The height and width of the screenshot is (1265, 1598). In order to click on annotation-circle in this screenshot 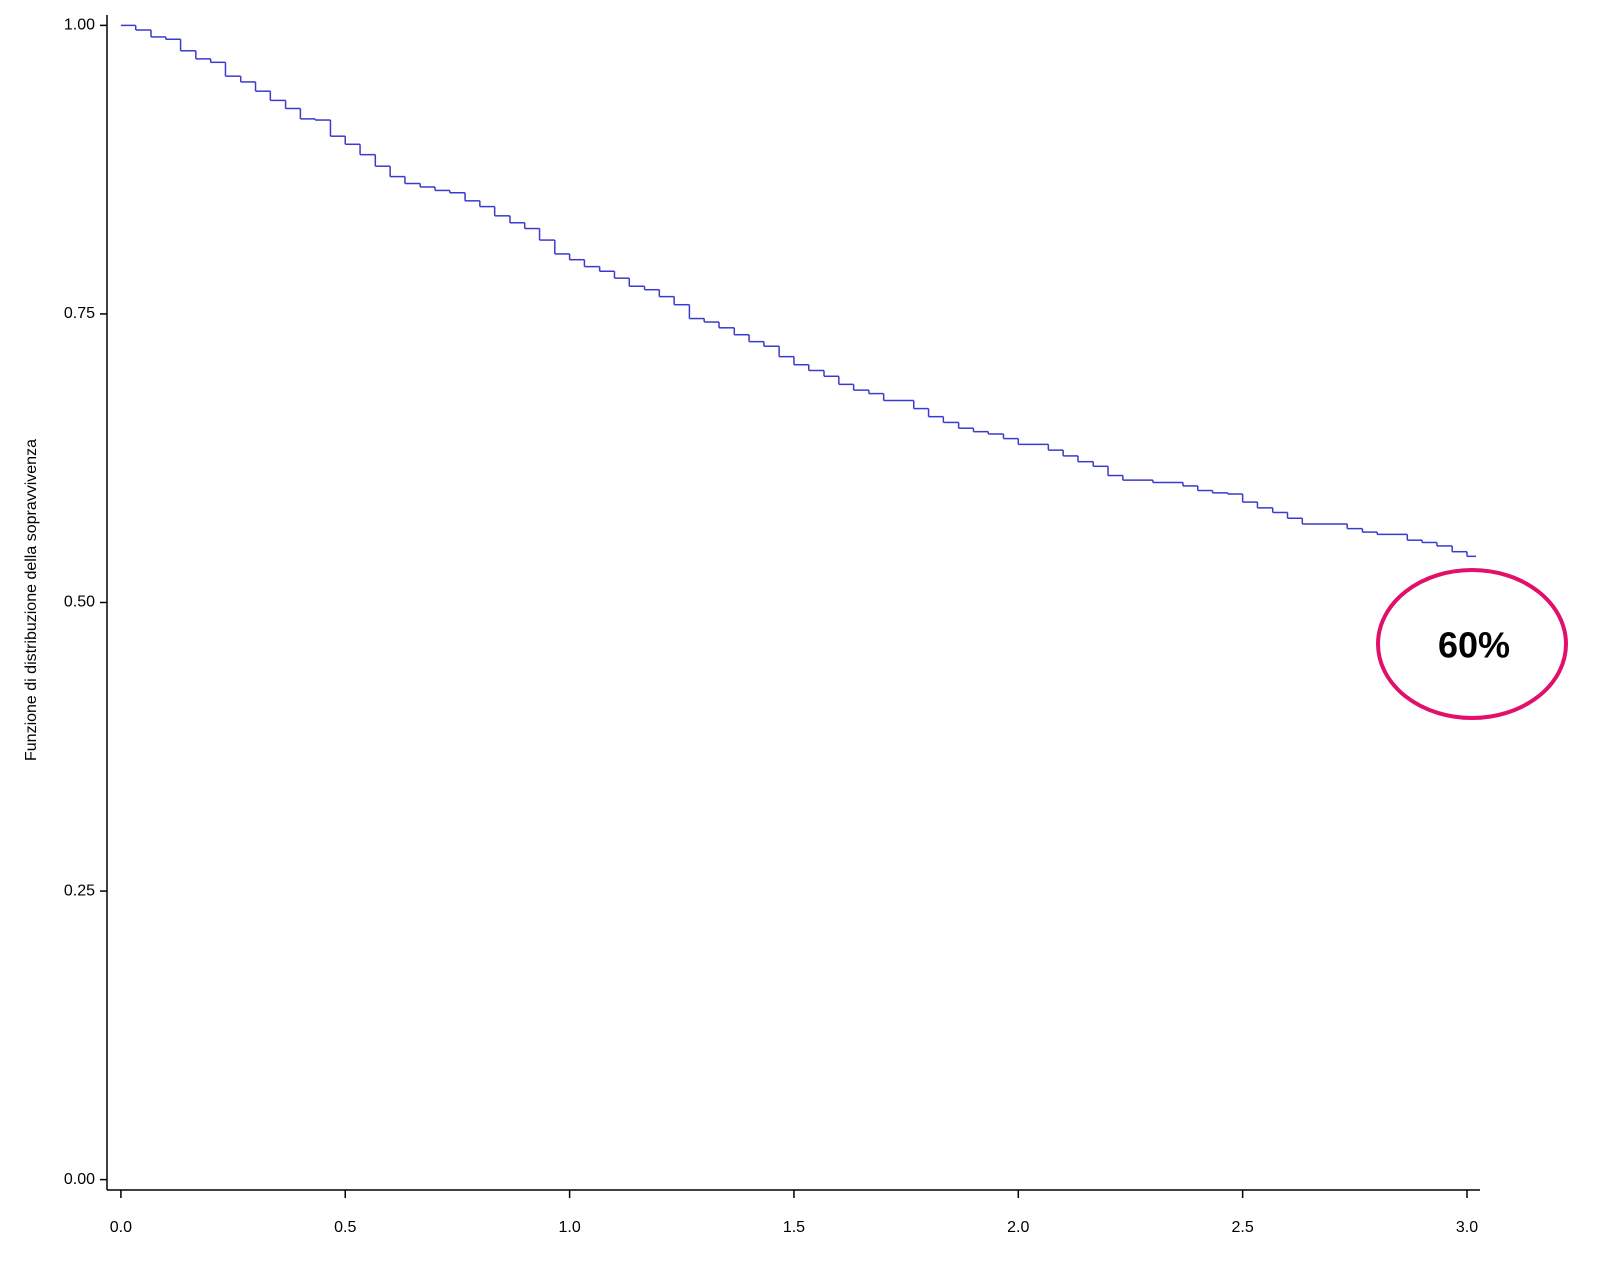, I will do `click(1472, 644)`.